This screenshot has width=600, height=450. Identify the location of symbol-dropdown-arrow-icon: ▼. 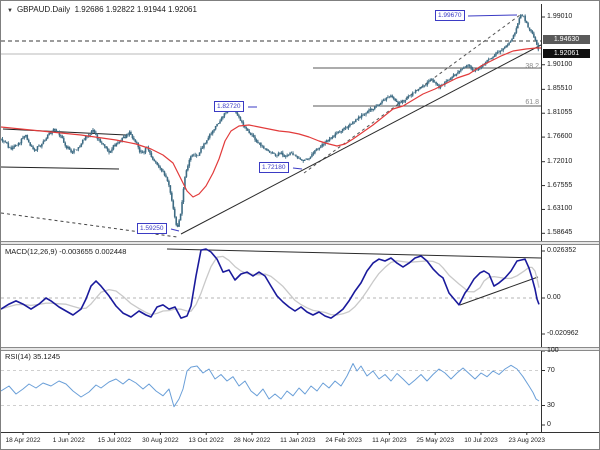
(10, 11).